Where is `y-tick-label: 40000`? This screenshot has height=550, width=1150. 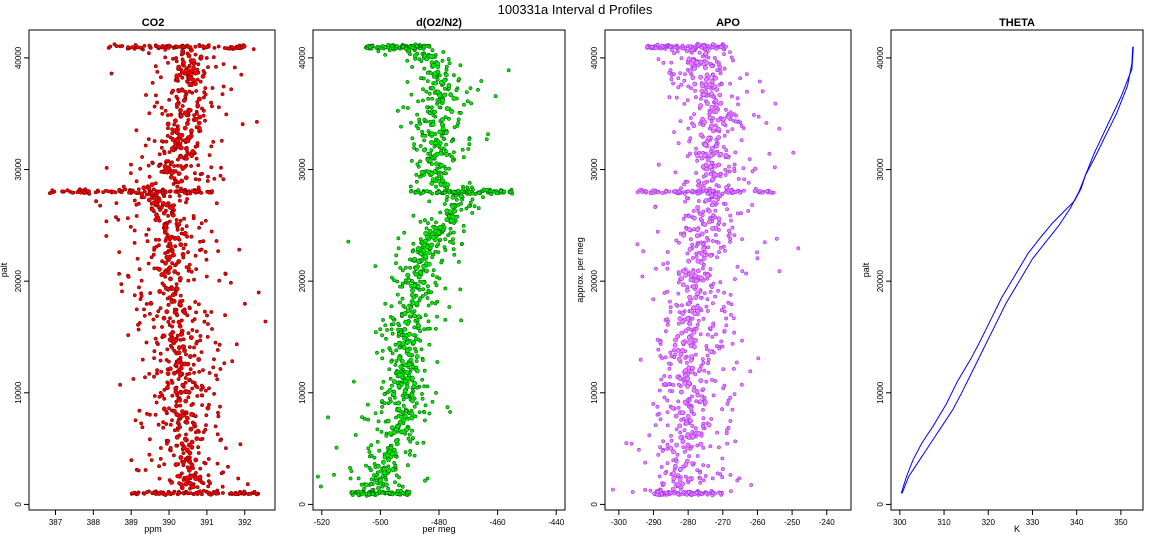
y-tick-label: 40000 is located at coordinates (880, 57).